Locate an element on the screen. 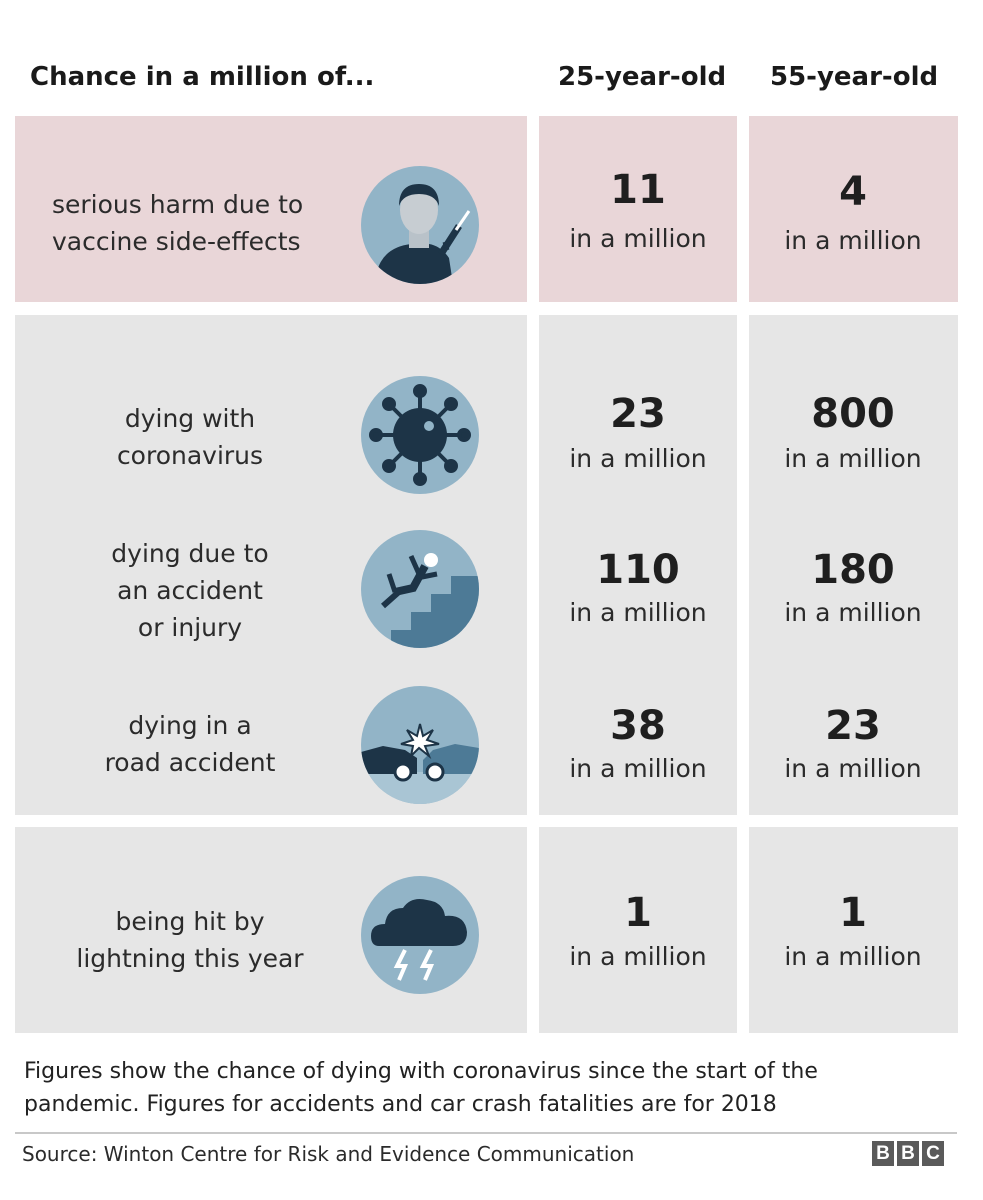  row-label-accident: dying due to an accident or injury is located at coordinates (190, 590).